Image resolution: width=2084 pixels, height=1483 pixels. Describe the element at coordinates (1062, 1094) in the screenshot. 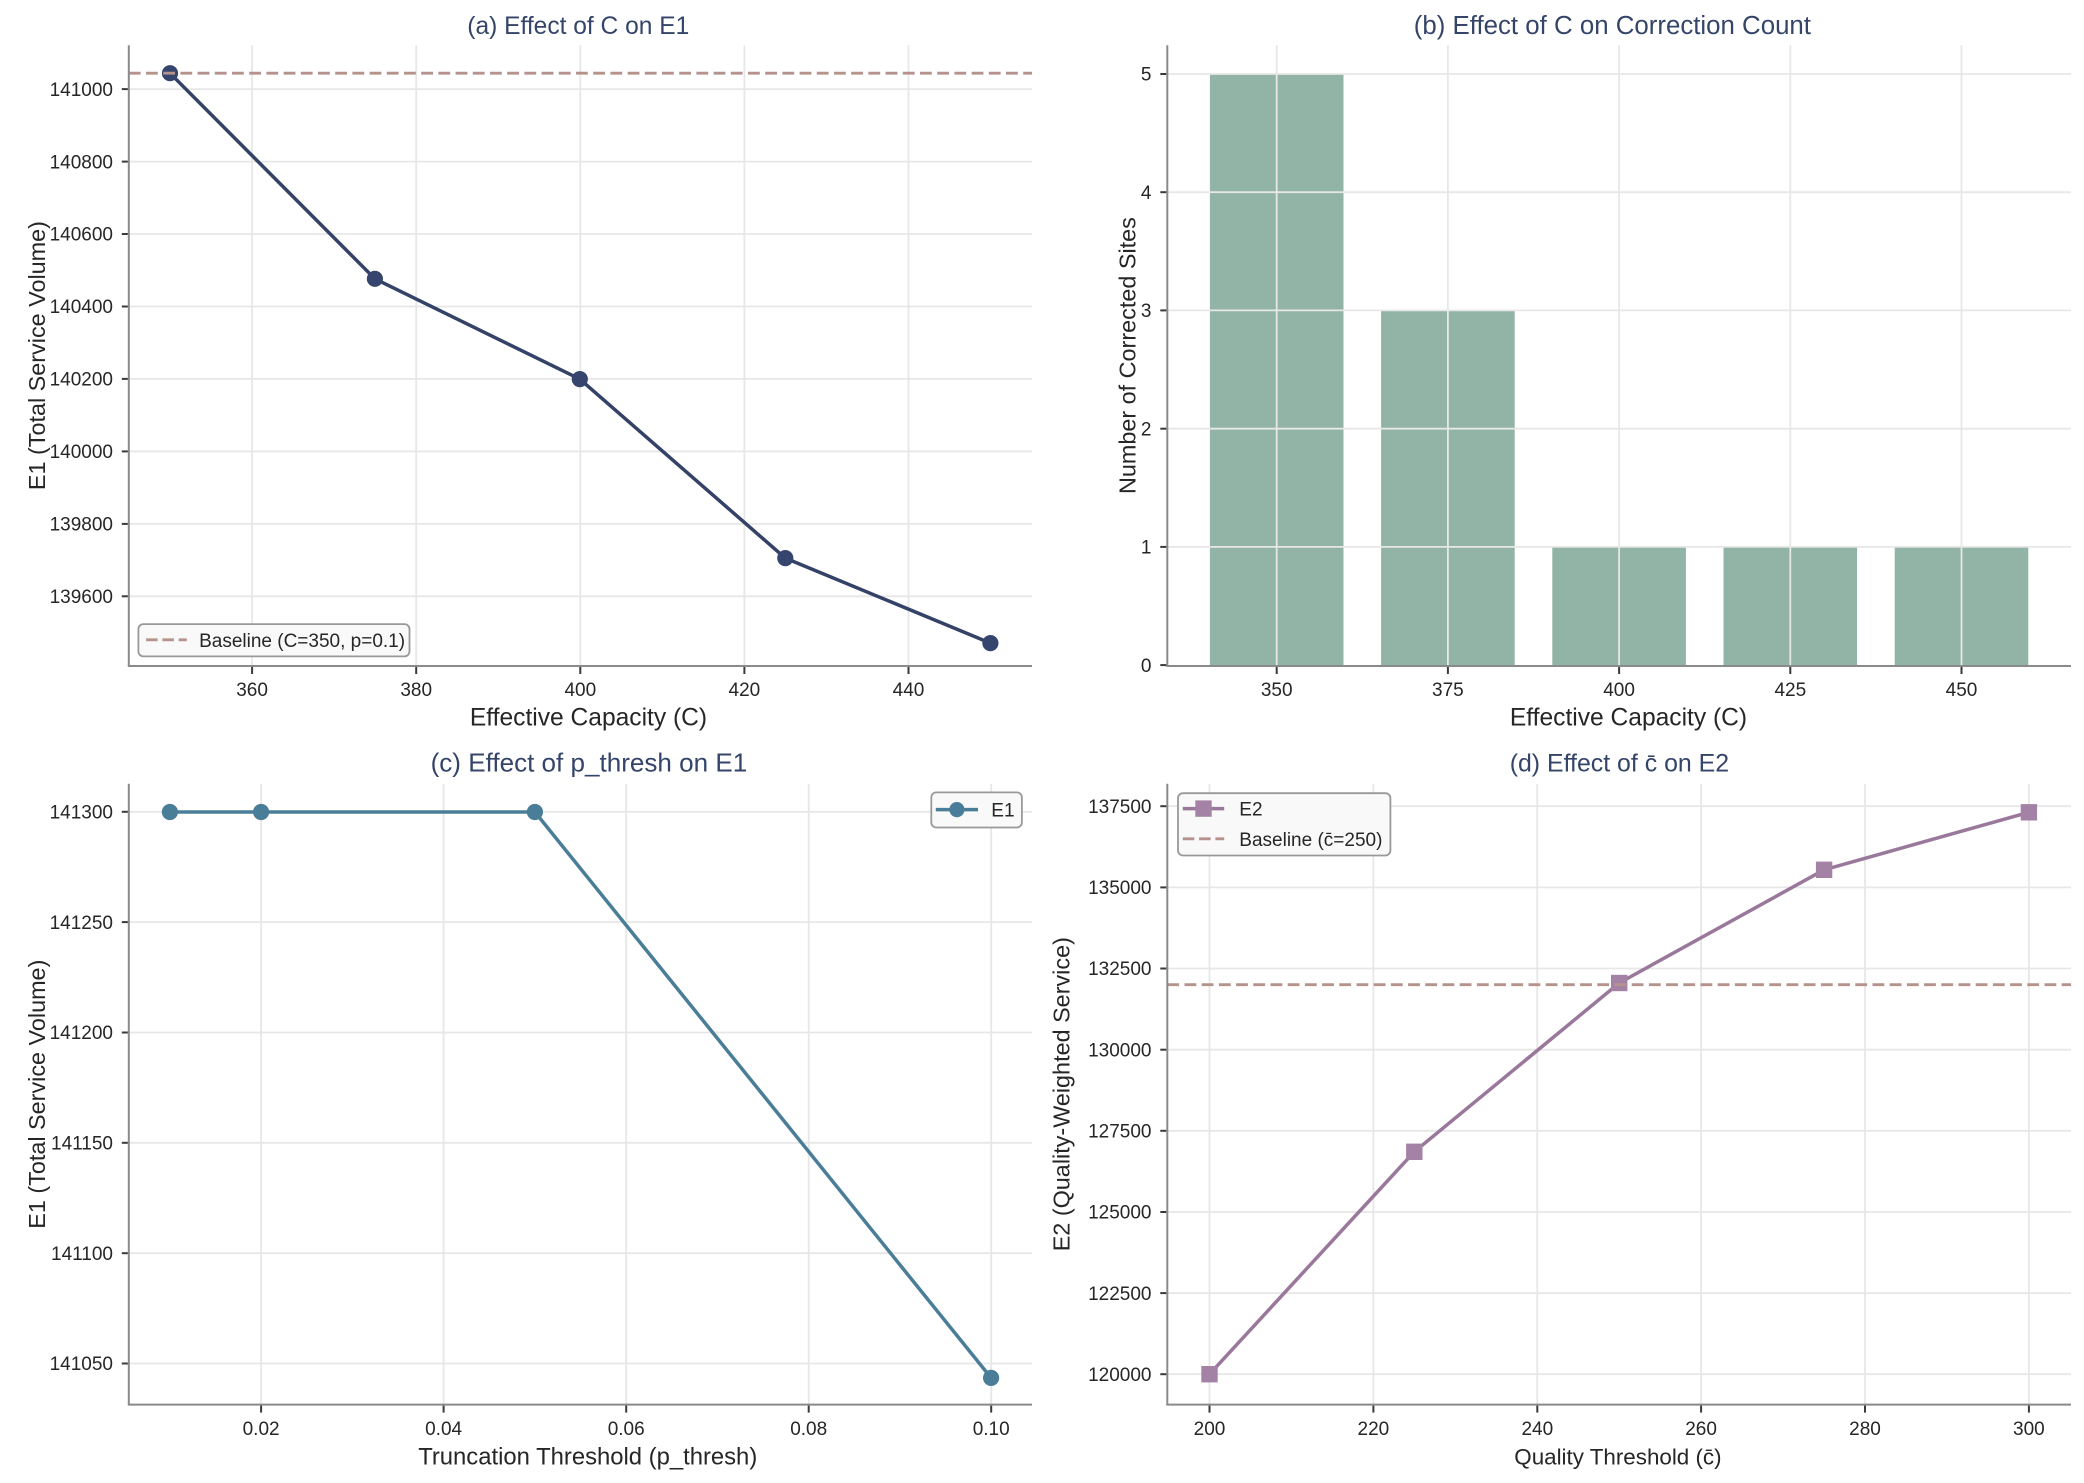

I see `svg-text: E2 (Quality-Weighted Service)` at that location.